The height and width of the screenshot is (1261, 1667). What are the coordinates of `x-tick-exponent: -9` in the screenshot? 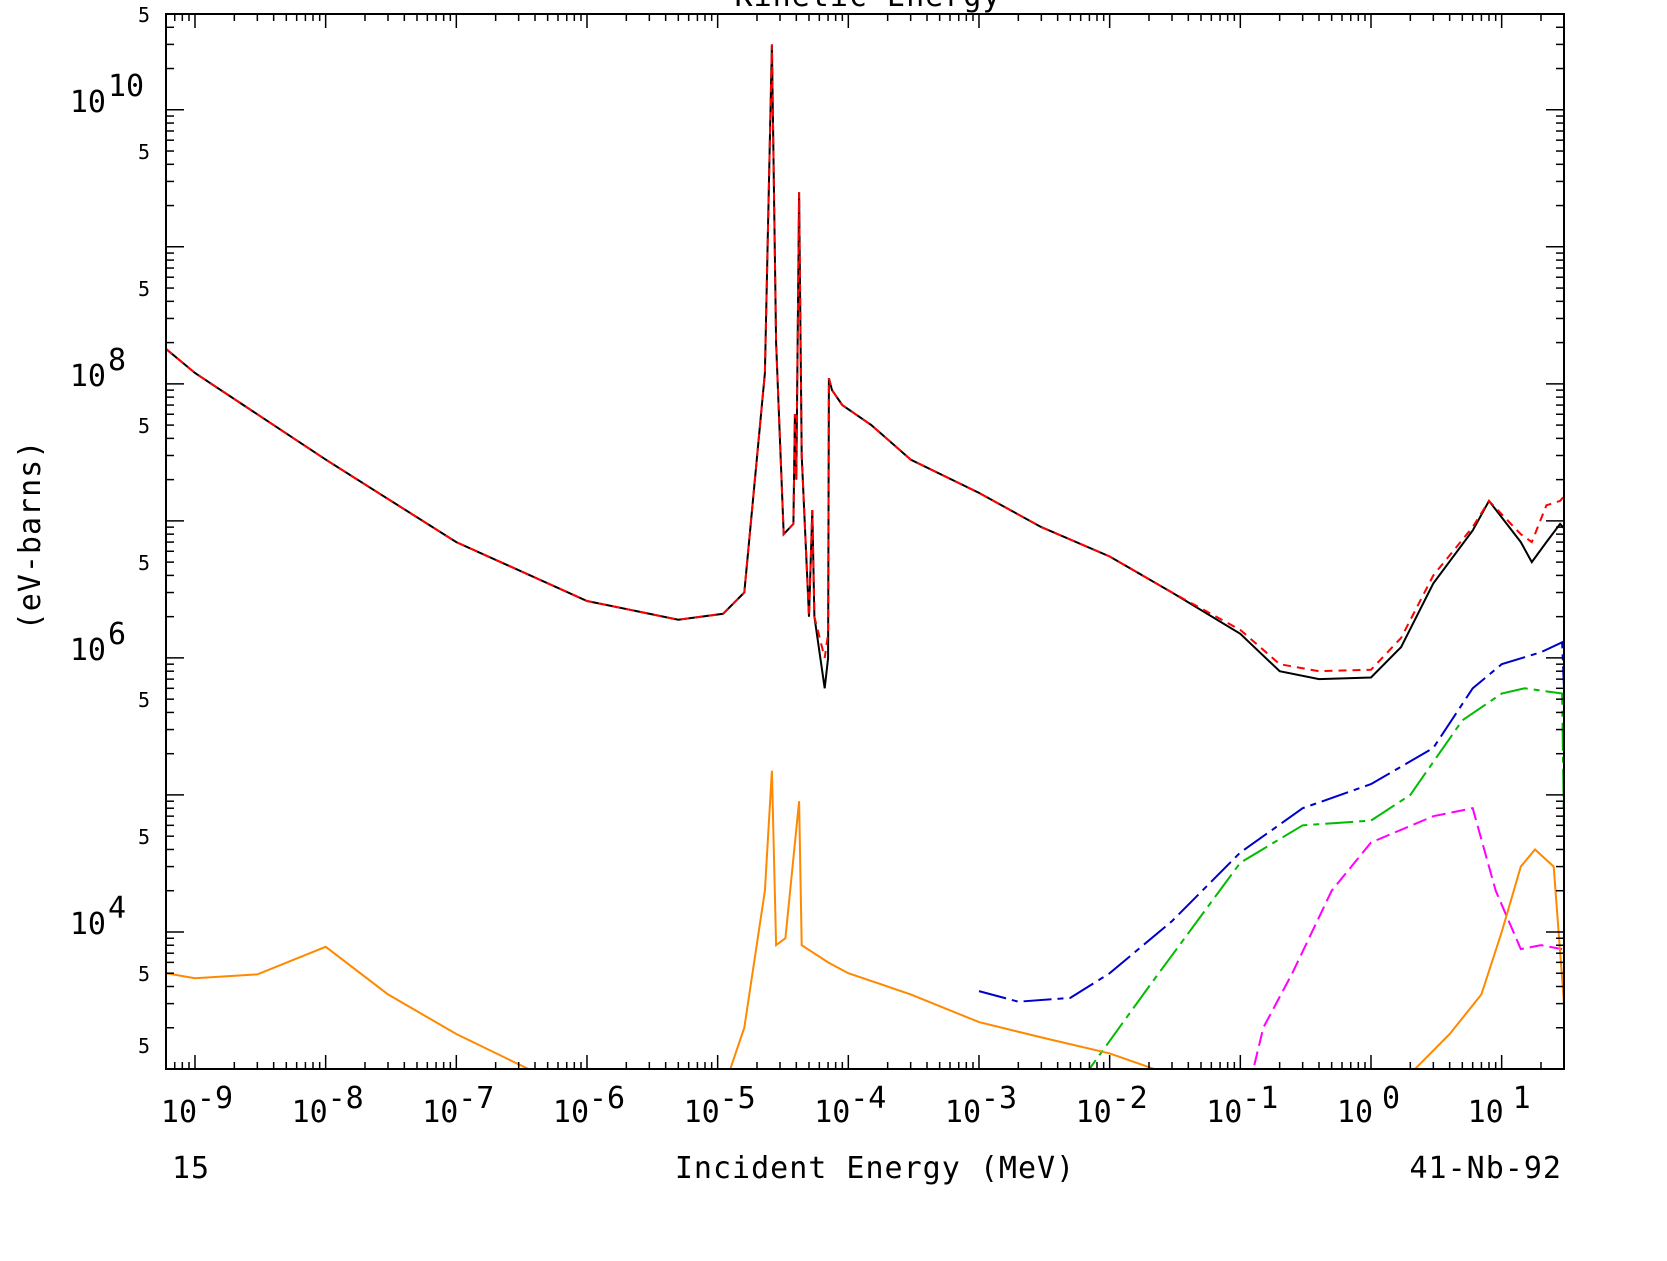 It's located at (215, 1098).